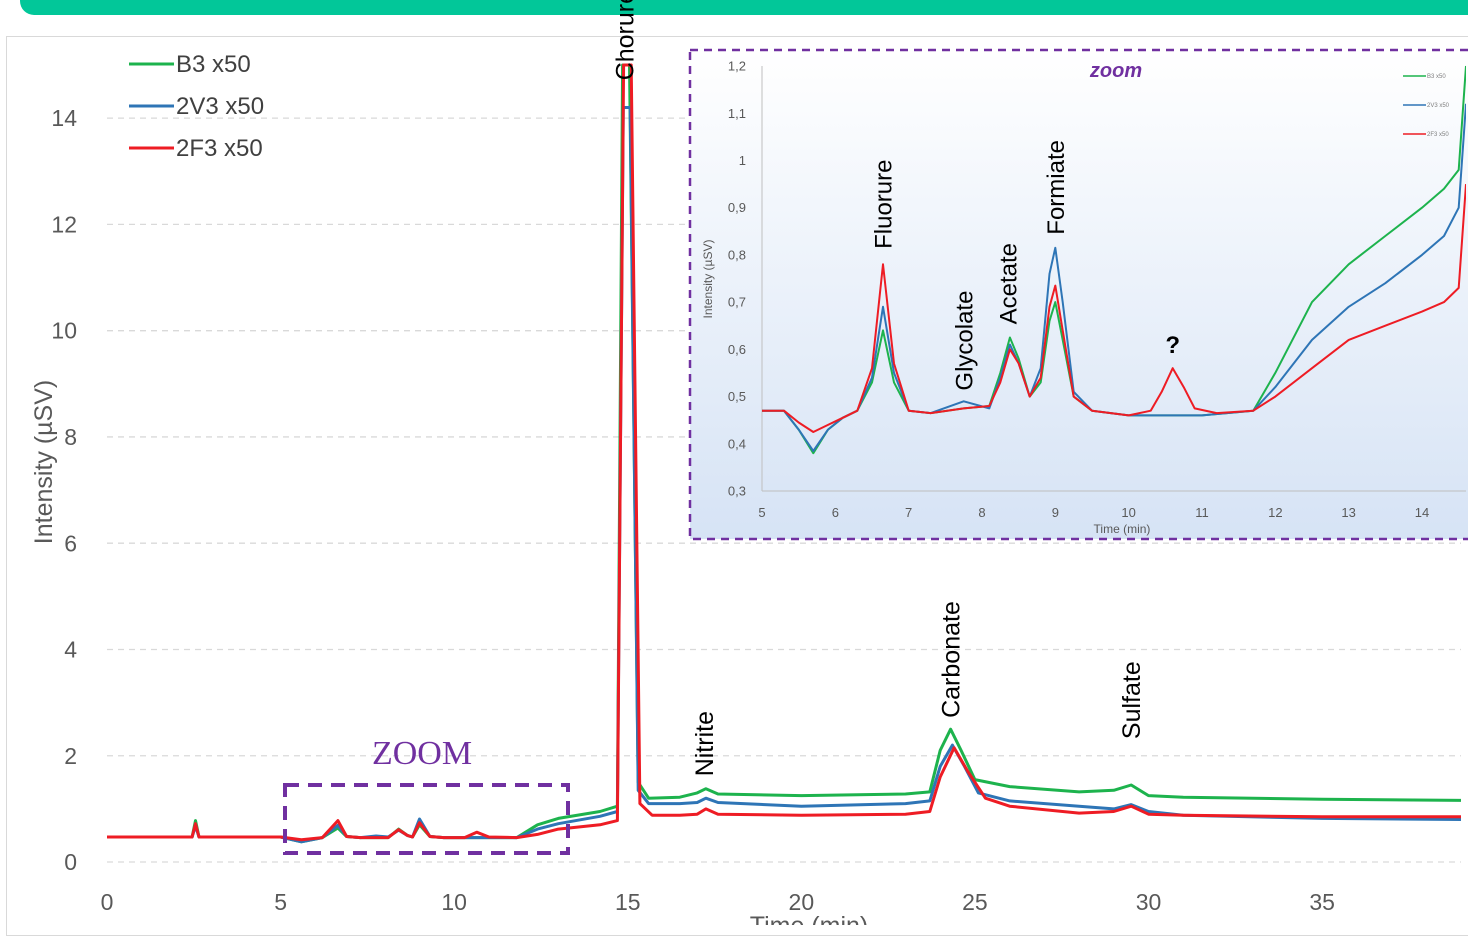 The height and width of the screenshot is (936, 1468). Describe the element at coordinates (737, 279) in the screenshot. I see `inset-y-tick-labels: 0,3 0,4 0,5 0,6 0,7 0,8 0,9 1 1,1 1,2` at that location.